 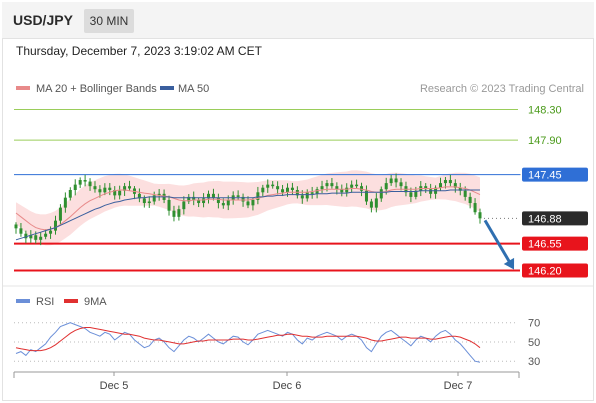 I want to click on rsi-line, so click(x=248, y=342).